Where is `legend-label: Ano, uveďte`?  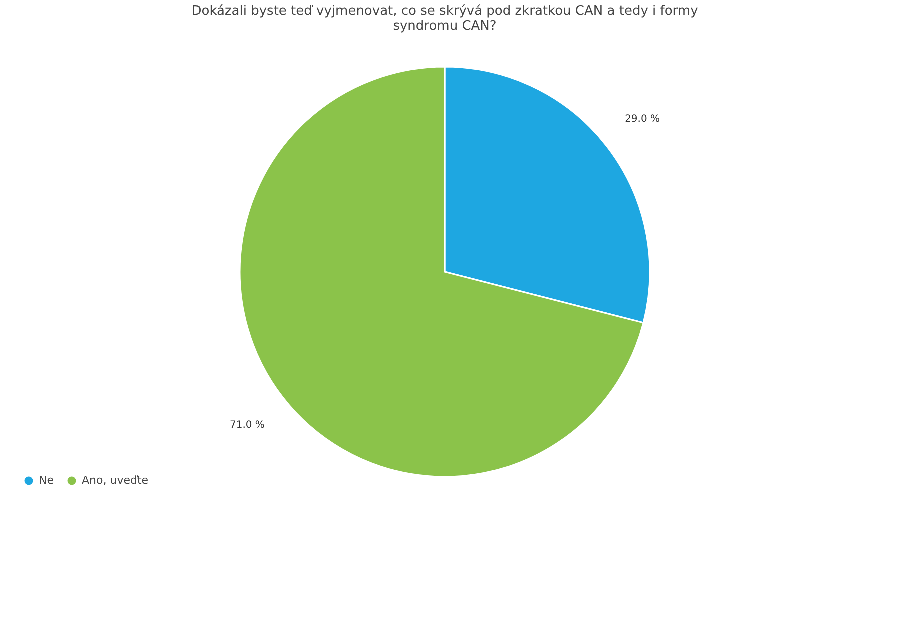 legend-label: Ano, uveďte is located at coordinates (115, 480).